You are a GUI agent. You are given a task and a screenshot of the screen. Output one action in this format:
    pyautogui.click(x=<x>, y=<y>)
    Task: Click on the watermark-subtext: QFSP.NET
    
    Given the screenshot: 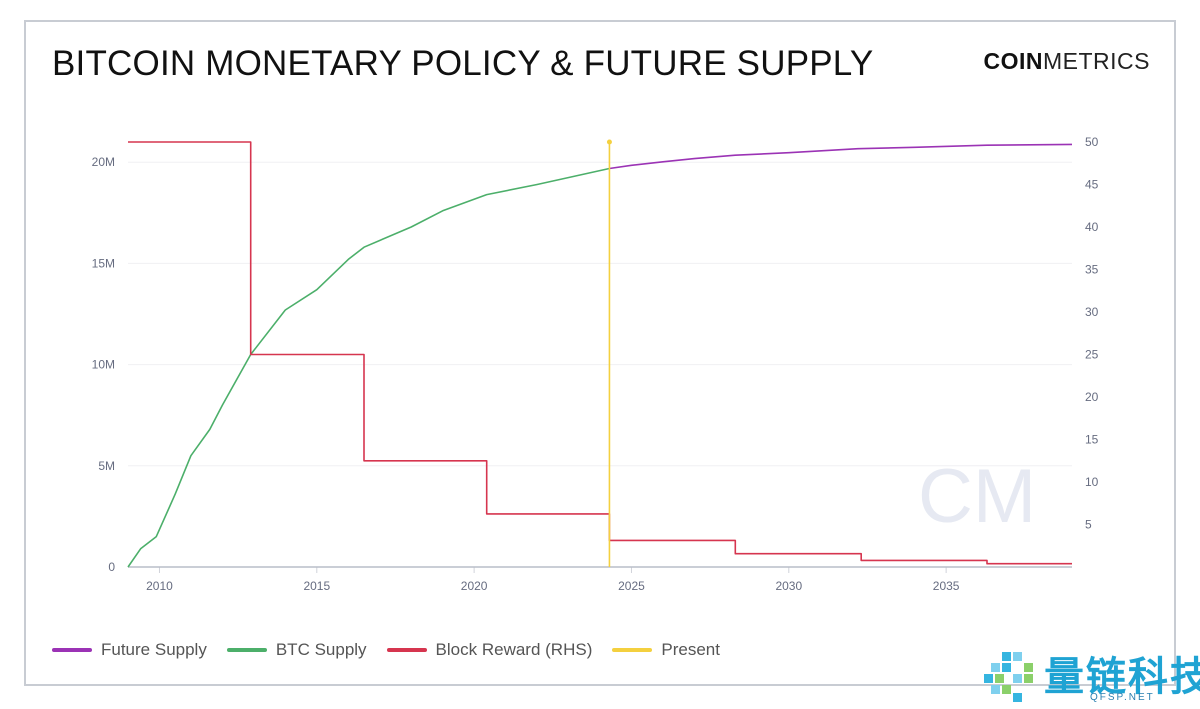 What is the action you would take?
    pyautogui.click(x=1122, y=697)
    